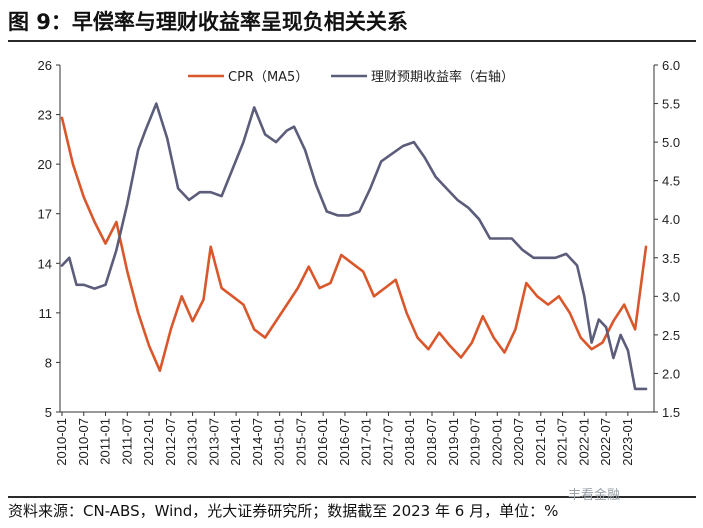  Describe the element at coordinates (671, 258) in the screenshot. I see `y-right-tick-label: 3.5` at that location.